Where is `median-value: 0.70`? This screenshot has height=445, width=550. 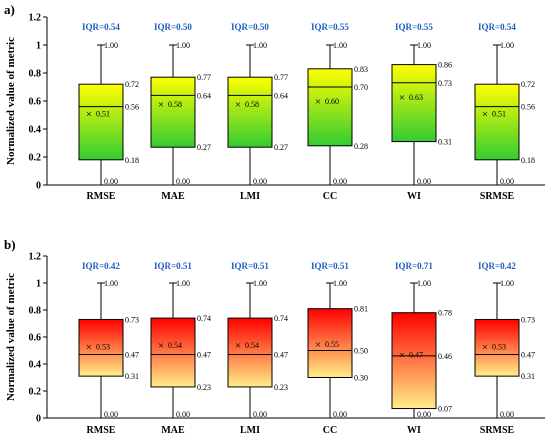
median-value: 0.70 is located at coordinates (361, 87).